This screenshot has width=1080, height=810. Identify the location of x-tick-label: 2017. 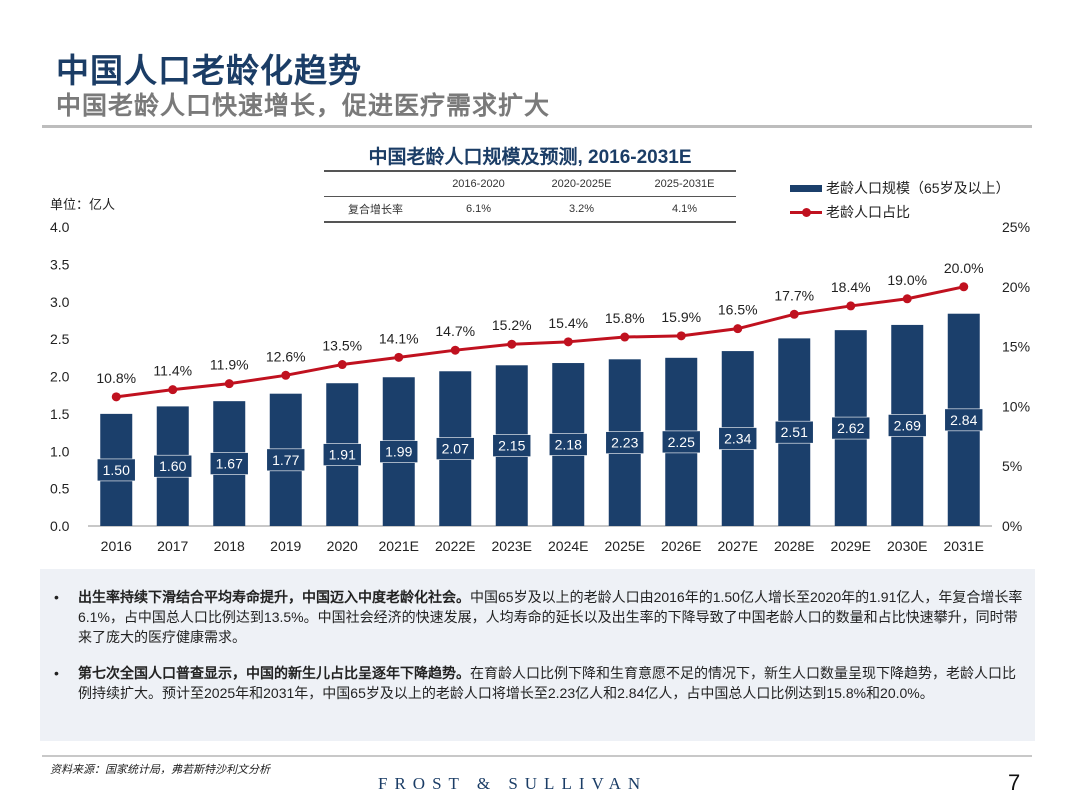
(172, 546).